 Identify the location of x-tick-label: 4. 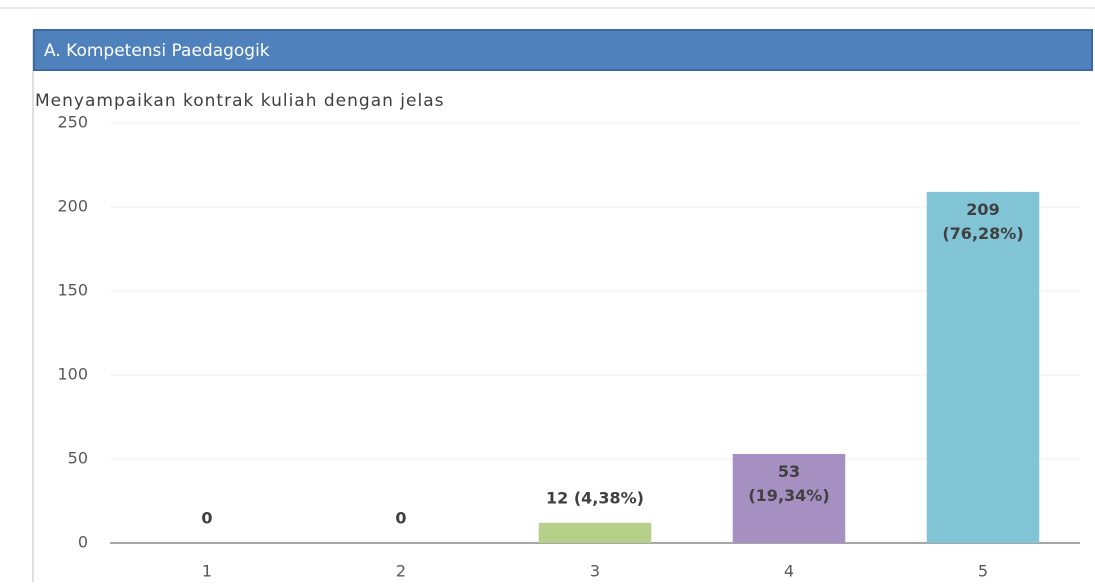
(789, 571).